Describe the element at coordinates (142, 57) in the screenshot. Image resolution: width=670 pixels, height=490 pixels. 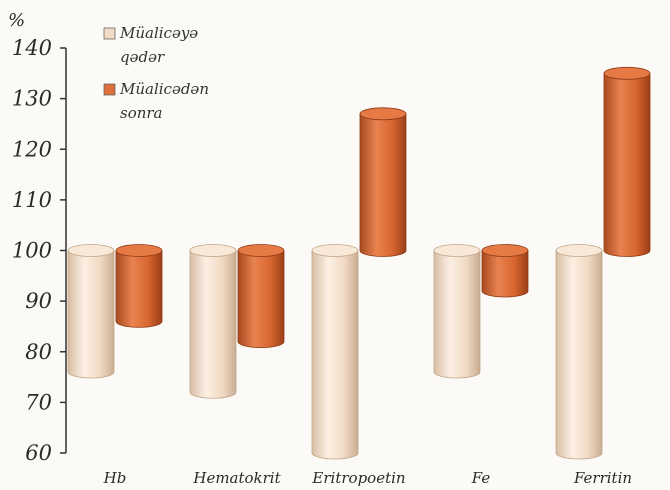
I see `legend-label: qədər` at that location.